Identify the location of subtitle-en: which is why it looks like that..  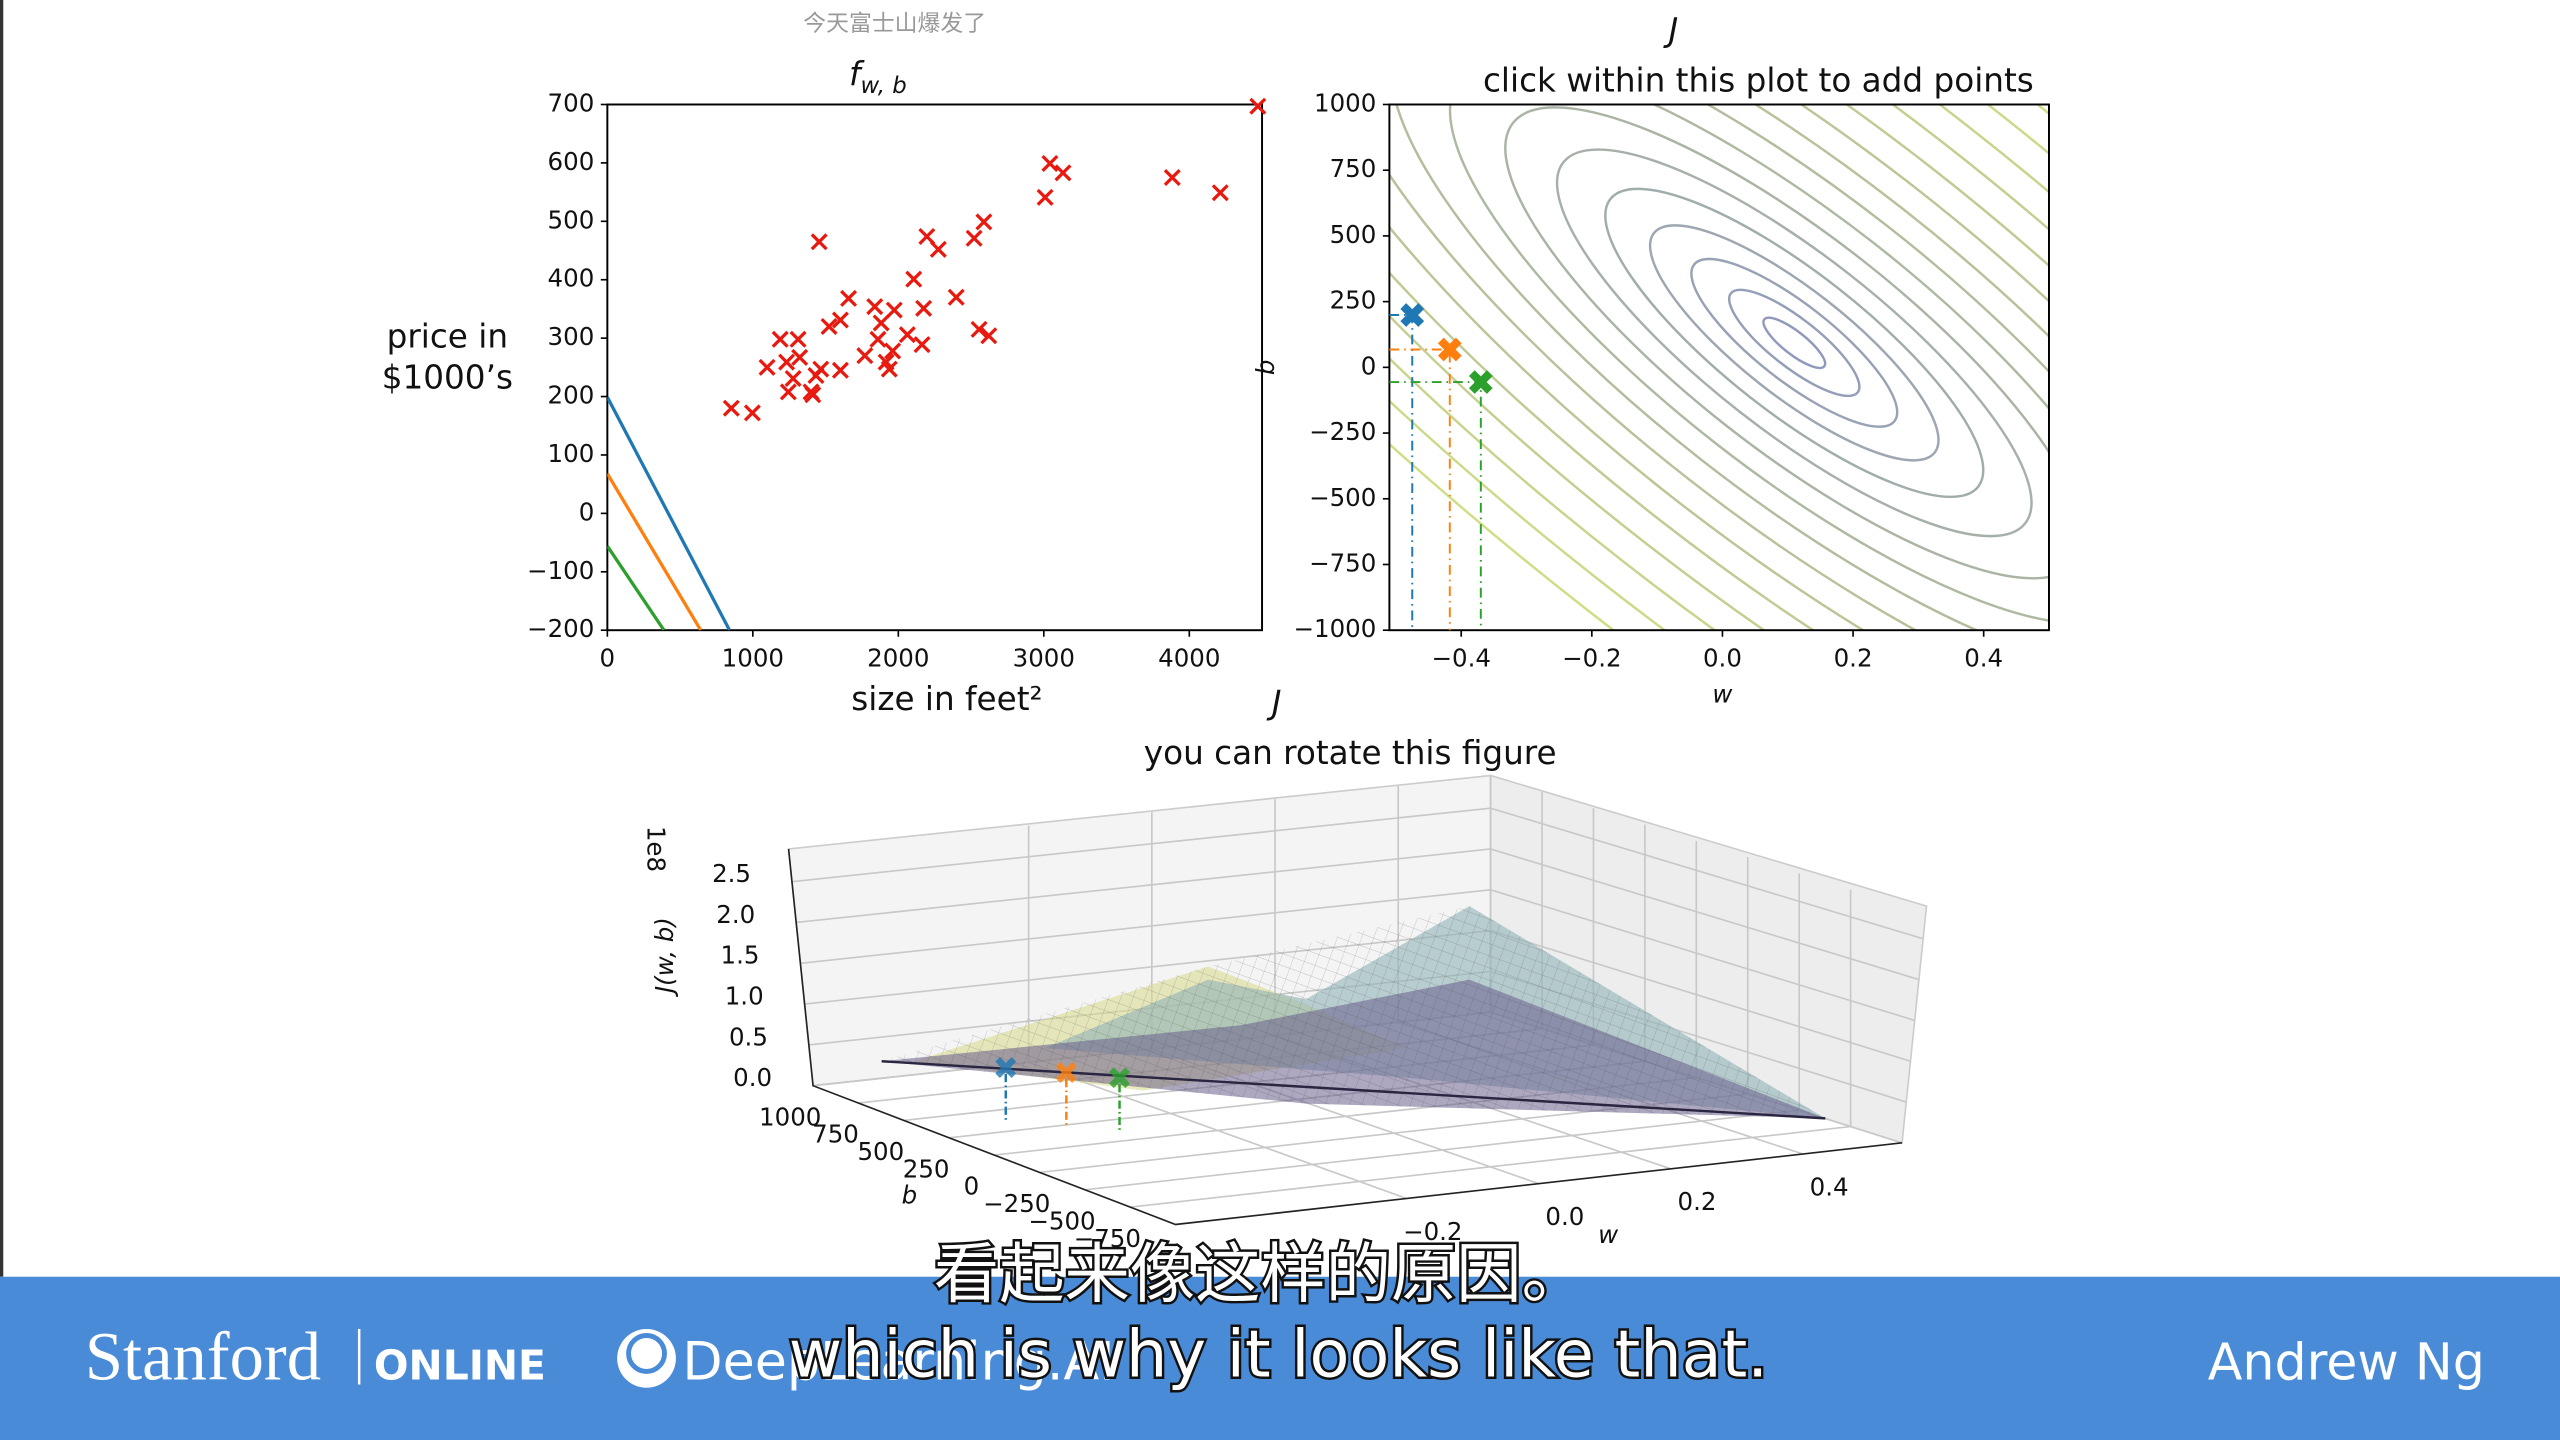
(1278, 1354).